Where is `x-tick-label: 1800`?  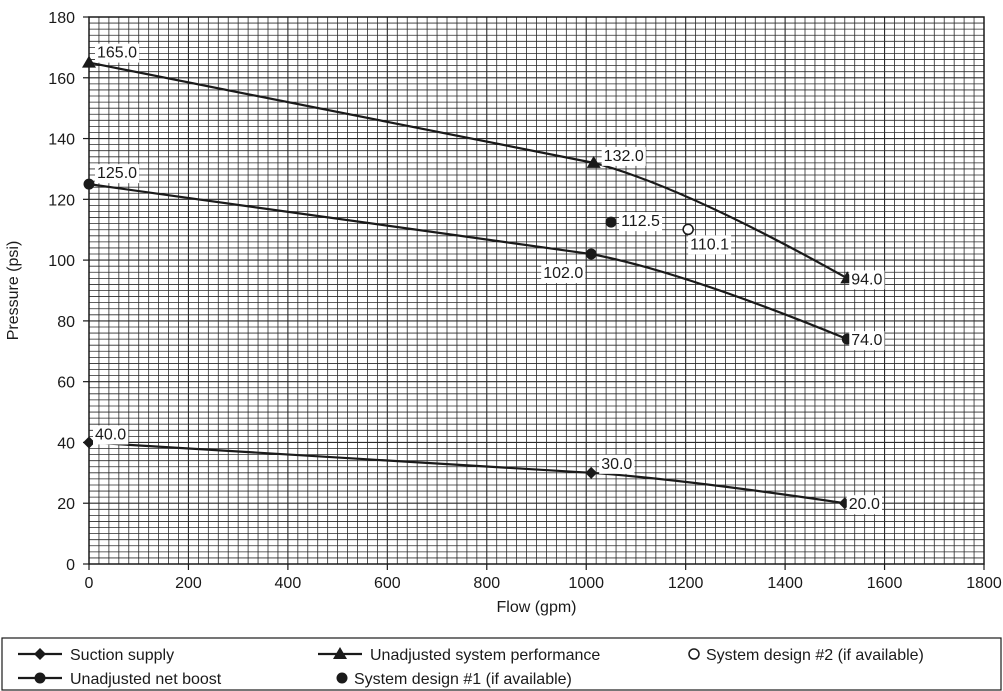
x-tick-label: 1800 is located at coordinates (984, 583).